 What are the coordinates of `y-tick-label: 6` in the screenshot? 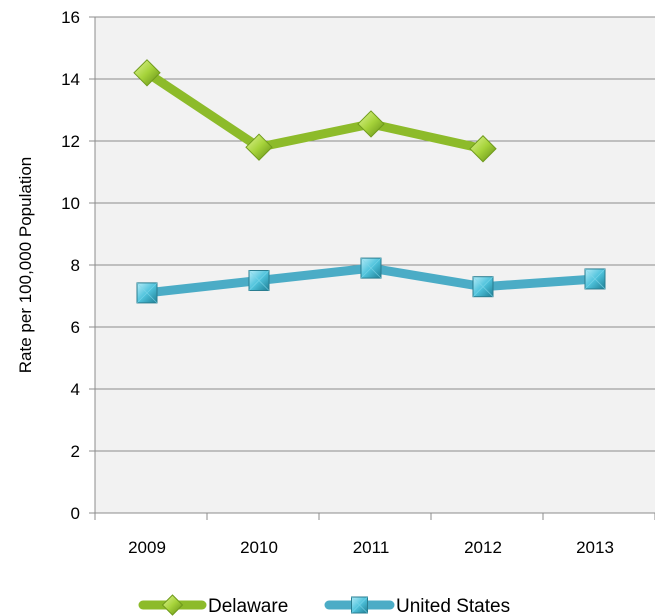 It's located at (75, 327).